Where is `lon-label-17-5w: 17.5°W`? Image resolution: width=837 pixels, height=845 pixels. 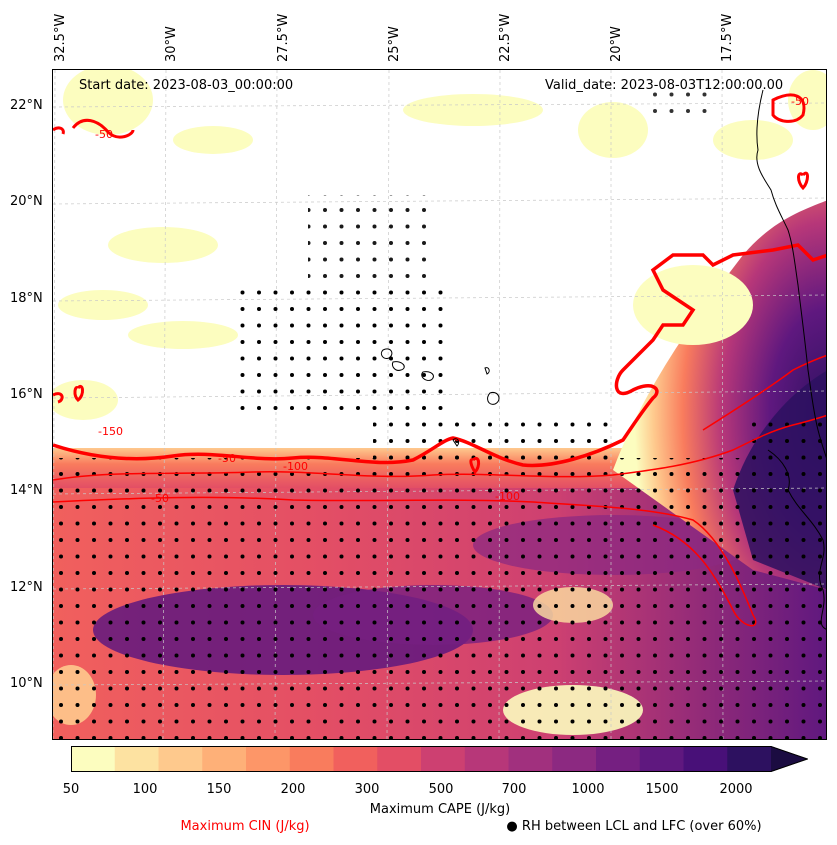 lon-label-17-5w: 17.5°W is located at coordinates (727, 37).